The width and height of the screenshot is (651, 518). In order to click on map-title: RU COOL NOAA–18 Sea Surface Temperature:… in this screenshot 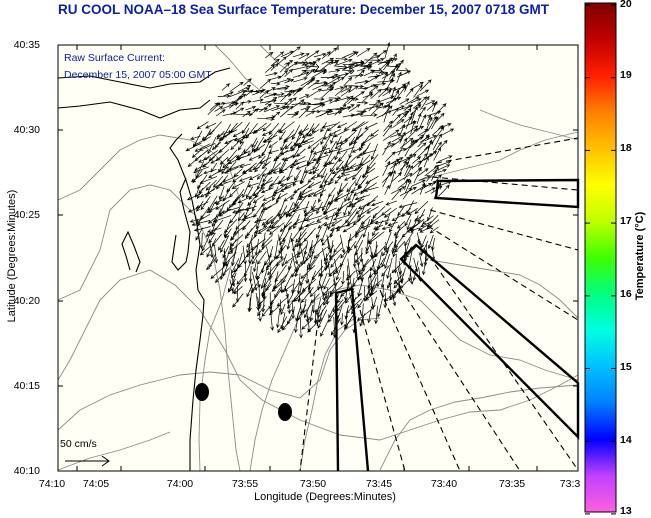, I will do `click(303, 9)`.